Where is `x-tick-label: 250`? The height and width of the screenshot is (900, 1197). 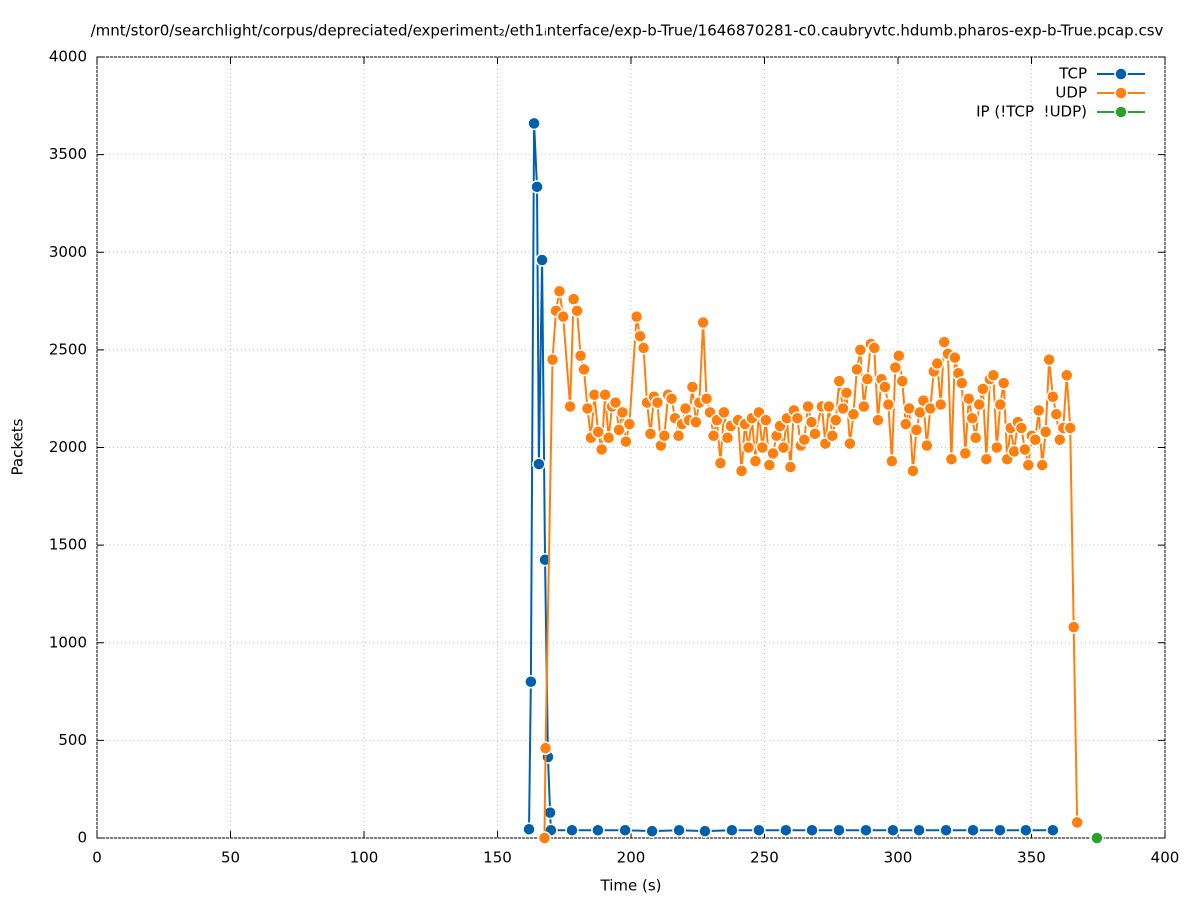
x-tick-label: 250 is located at coordinates (764, 858).